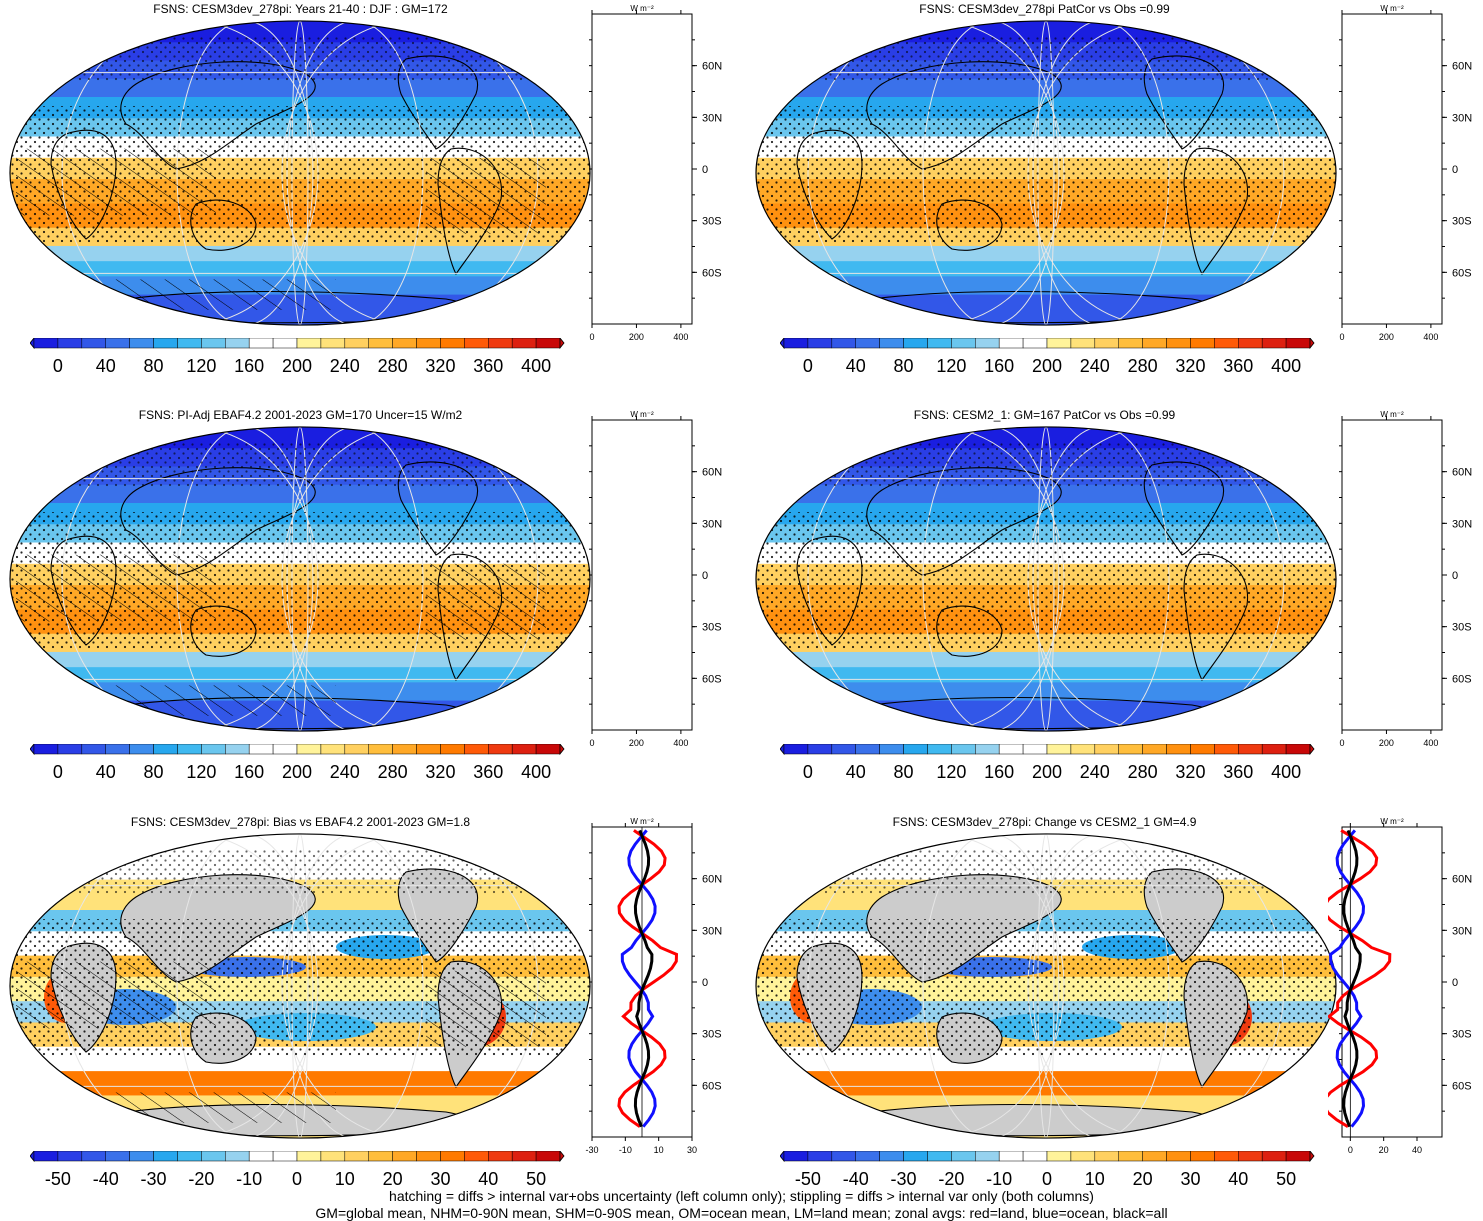  What do you see at coordinates (1047, 1170) in the screenshot?
I see `colorbar-6: -50 -40 -30 -20 -10 0 10 20 30 40 50` at bounding box center [1047, 1170].